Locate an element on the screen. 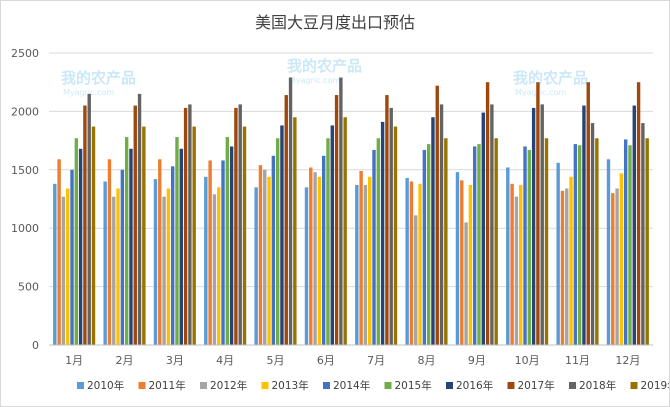  y-tick-label: 0 is located at coordinates (35, 345).